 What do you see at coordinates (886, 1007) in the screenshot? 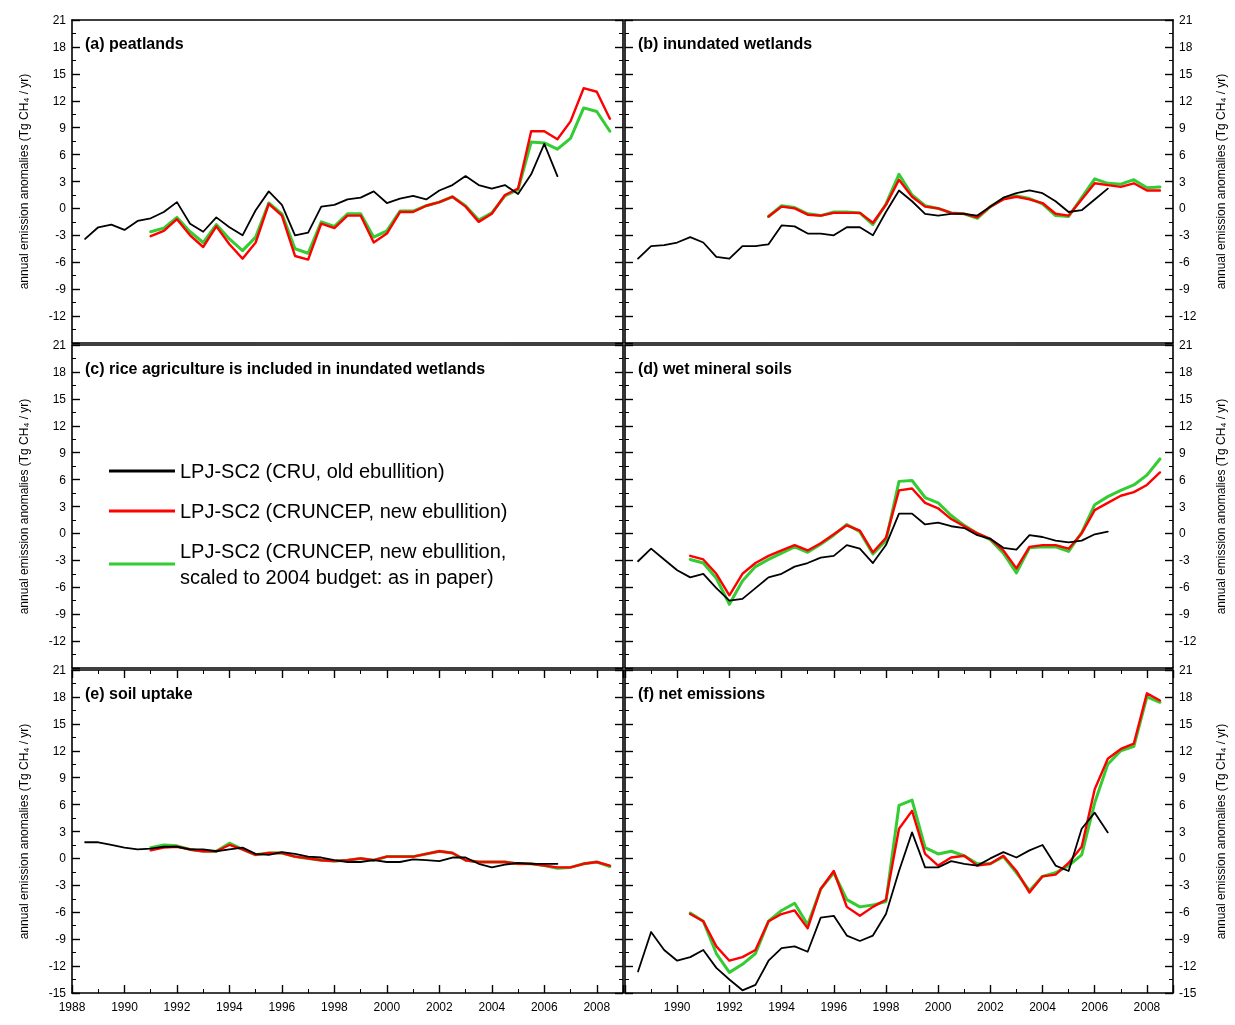
I see `x-tick-label: 1998` at bounding box center [886, 1007].